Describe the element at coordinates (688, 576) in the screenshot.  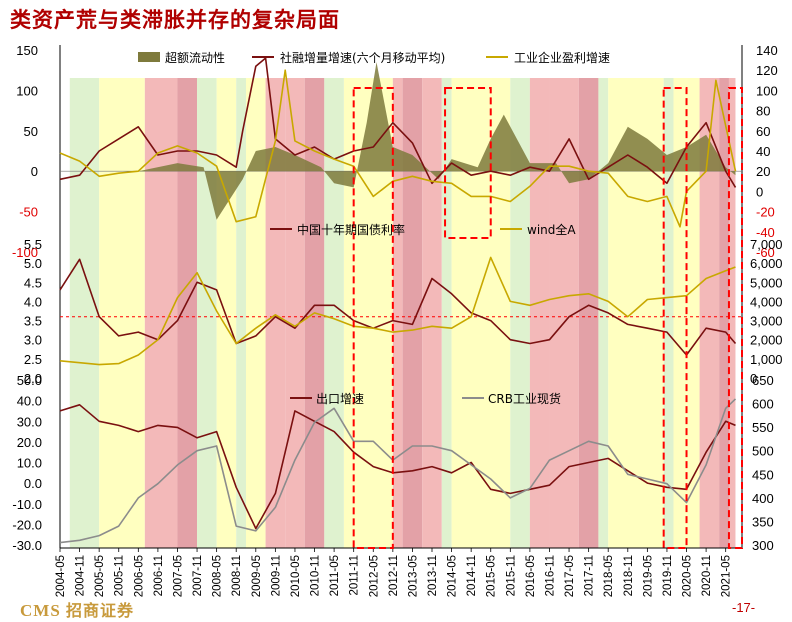
I see `x-tick-label: 2020-05` at that location.